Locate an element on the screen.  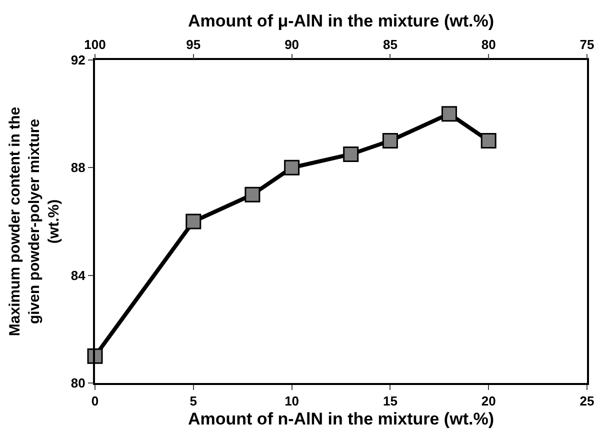
x2-tick-label: 100 is located at coordinates (95, 44).